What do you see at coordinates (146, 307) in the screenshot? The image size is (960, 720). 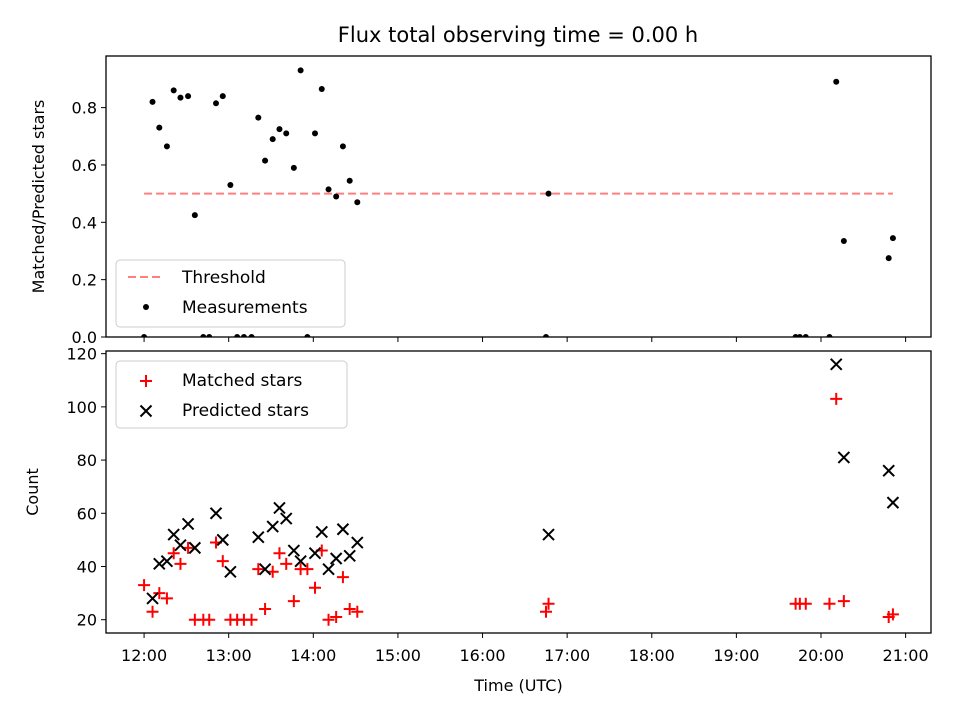 I see `legend-measurements-swatch` at bounding box center [146, 307].